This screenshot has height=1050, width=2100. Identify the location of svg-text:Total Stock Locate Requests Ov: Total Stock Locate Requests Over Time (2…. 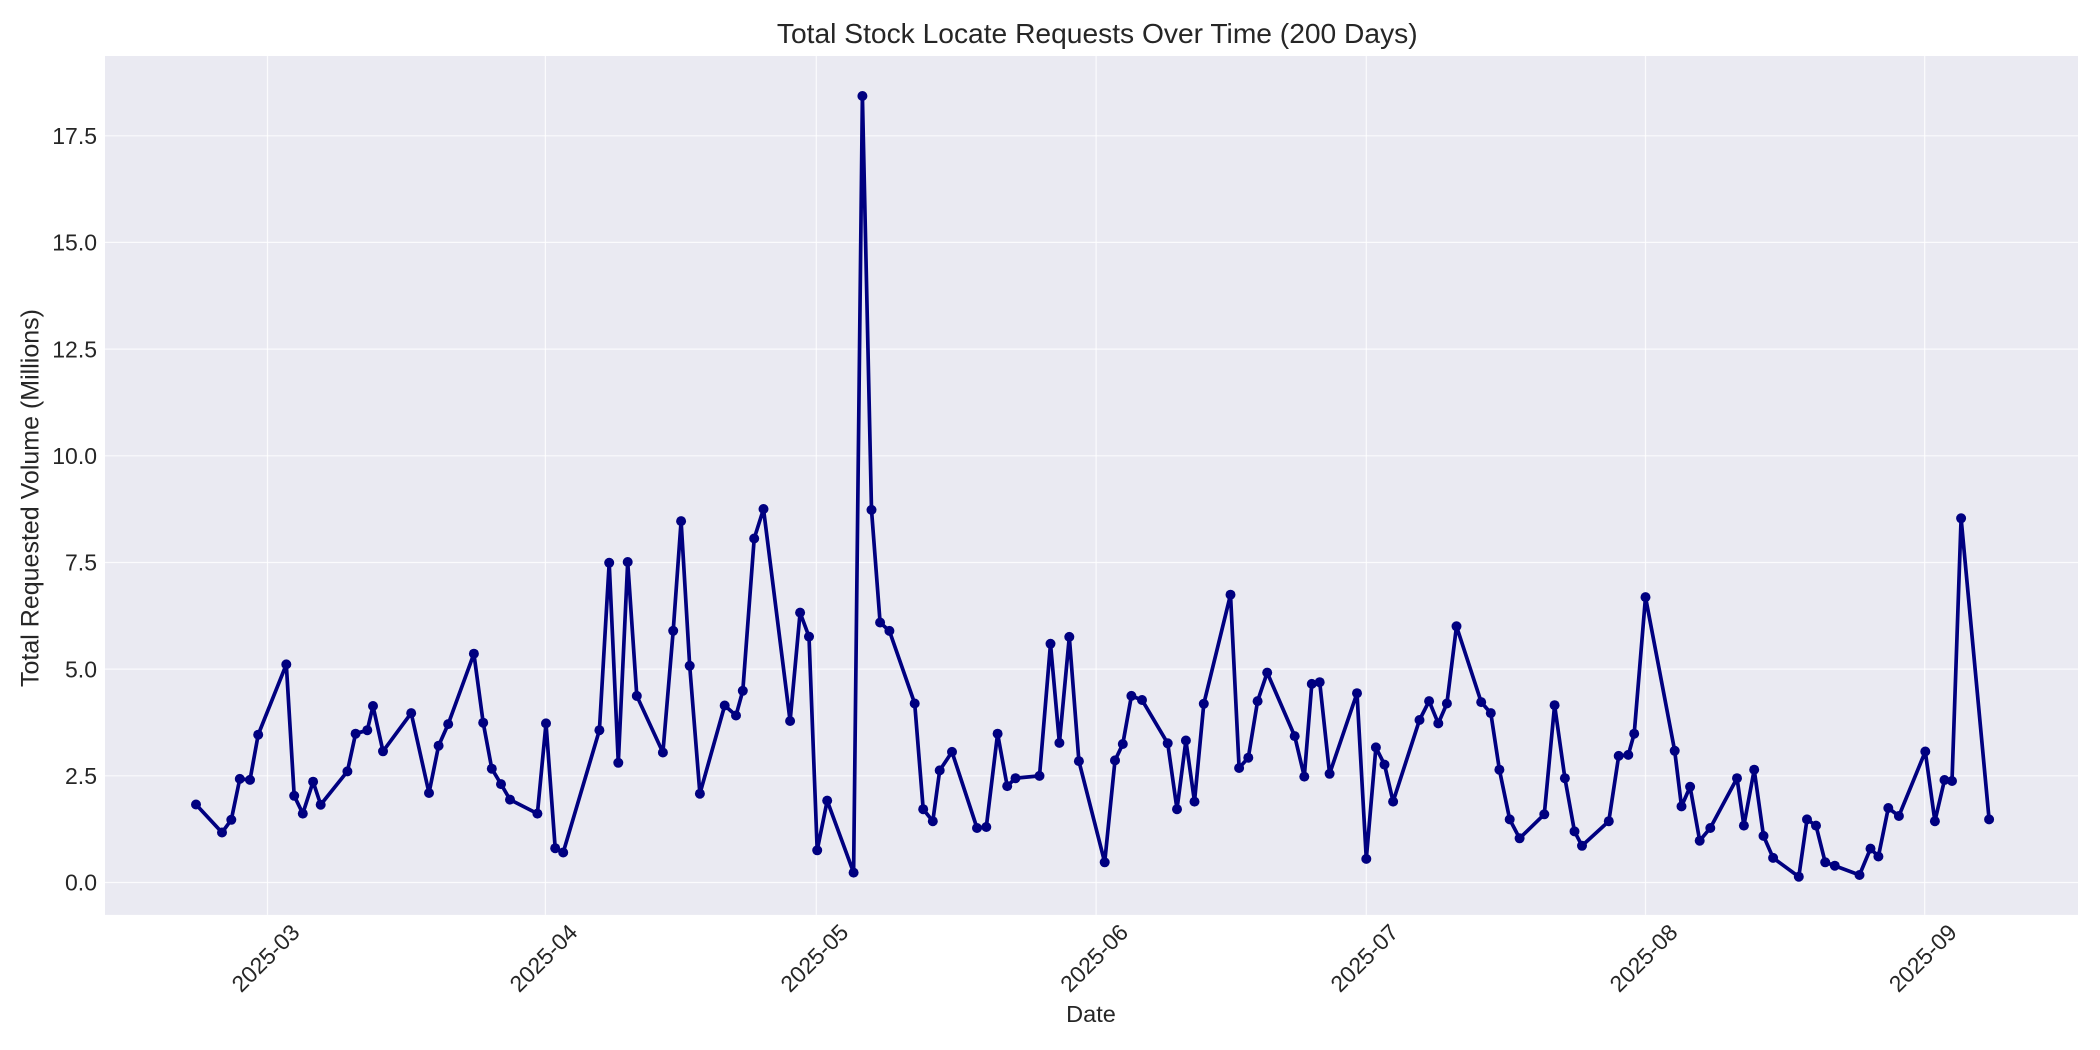
(1097, 33).